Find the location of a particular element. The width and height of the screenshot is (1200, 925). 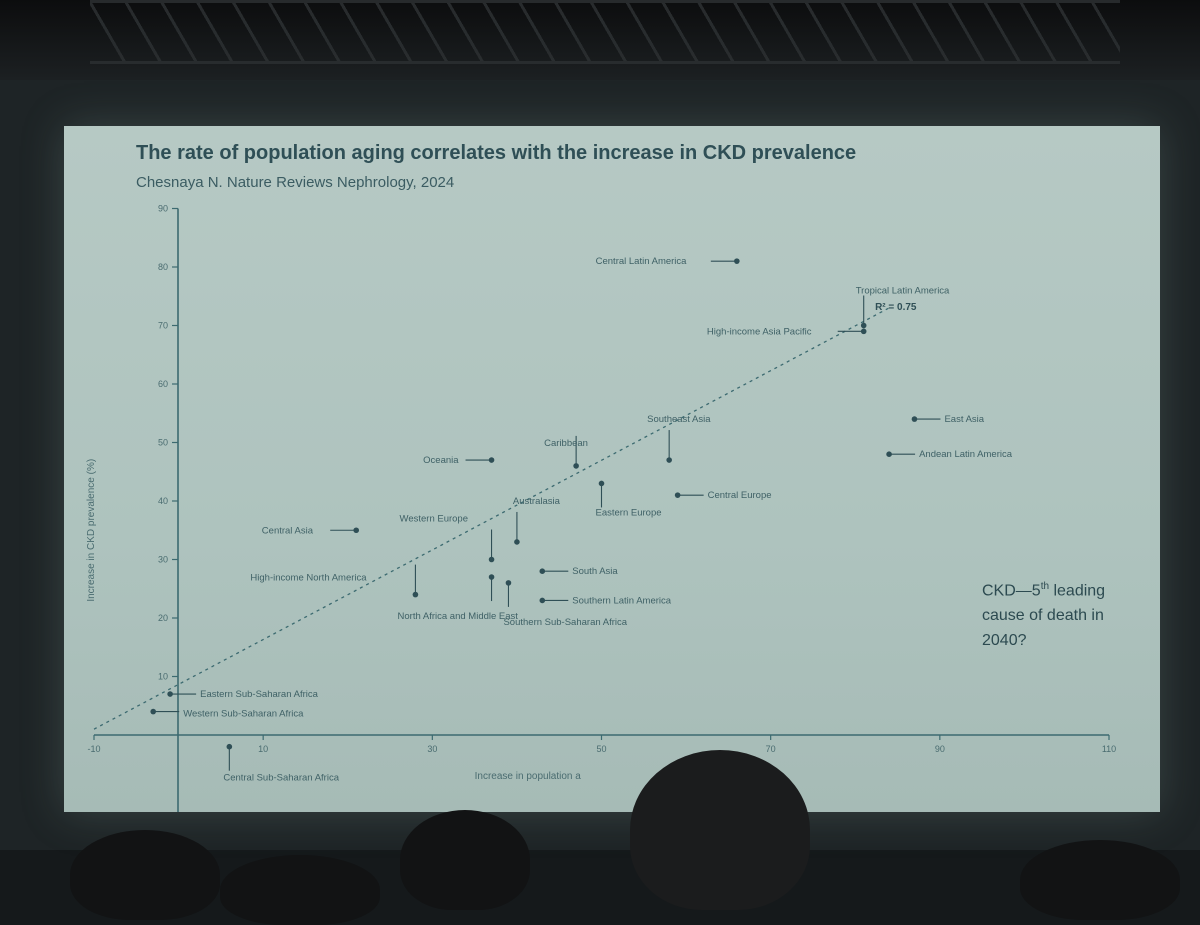

x-tick-label: 50 is located at coordinates (601, 749).